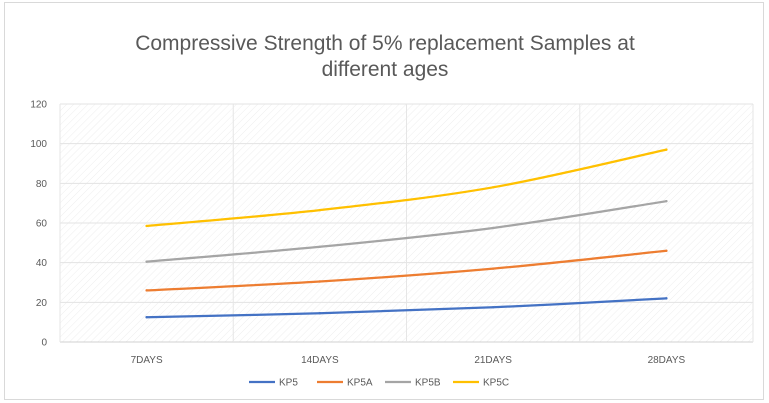 This screenshot has height=403, width=769. What do you see at coordinates (42, 263) in the screenshot?
I see `y-tick-label: 40` at bounding box center [42, 263].